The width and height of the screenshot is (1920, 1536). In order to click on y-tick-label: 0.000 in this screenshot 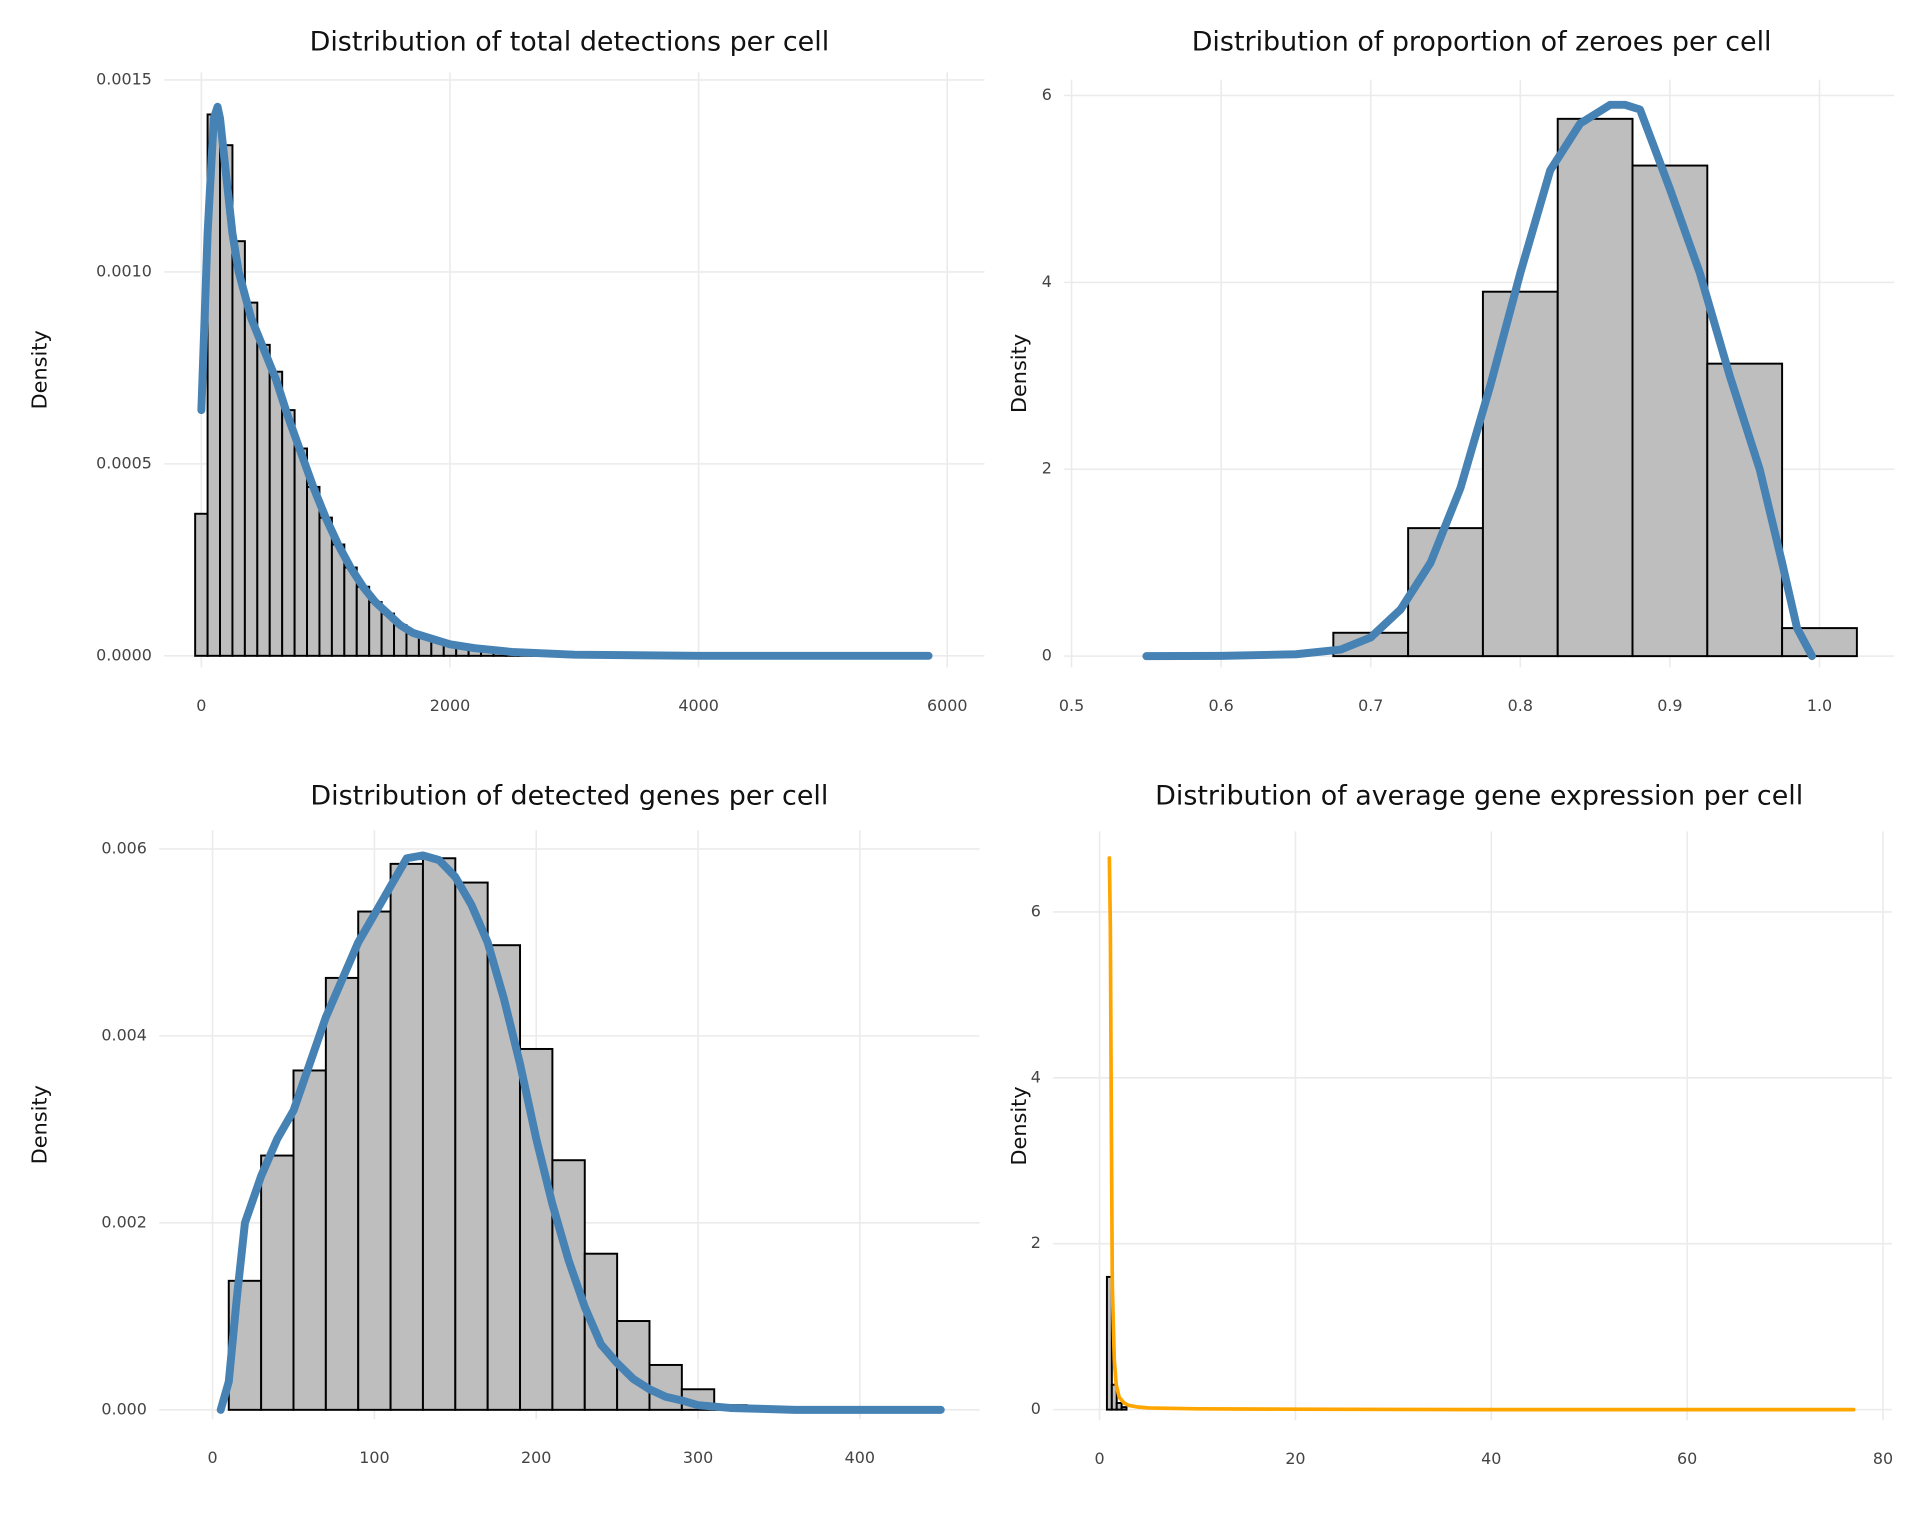, I will do `click(124, 1408)`.